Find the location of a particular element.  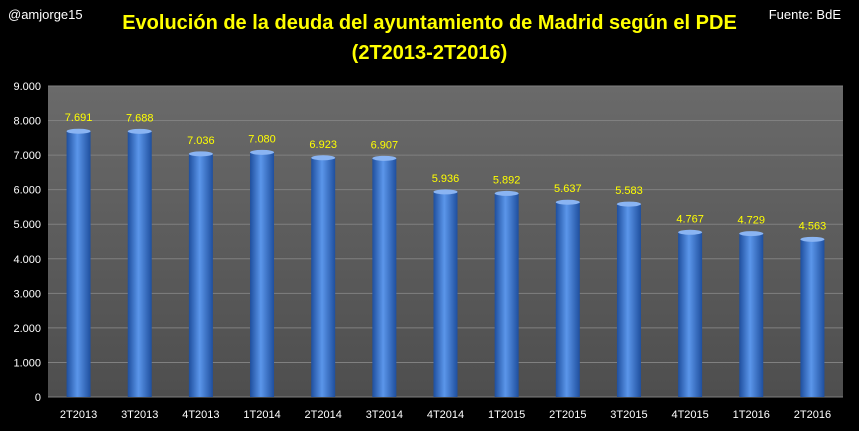

y-tick-label: 9.000 is located at coordinates (27, 87).